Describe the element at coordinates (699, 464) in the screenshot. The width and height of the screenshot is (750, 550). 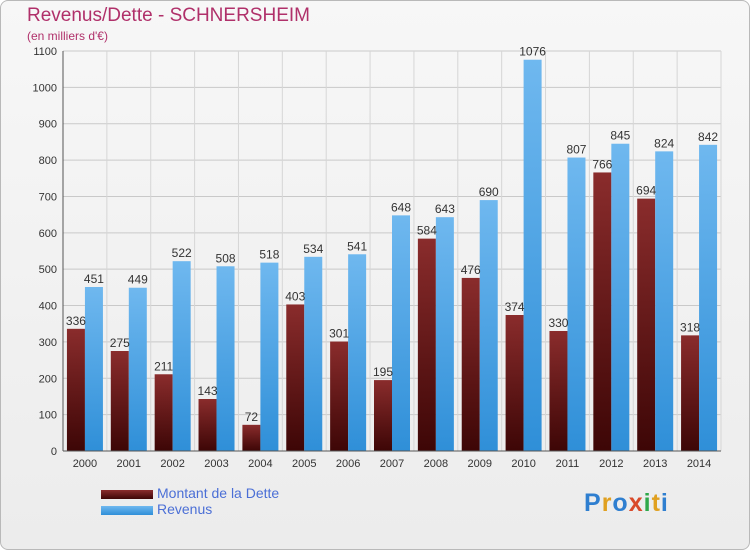
I see `x-tick-label-2014: 2014` at that location.